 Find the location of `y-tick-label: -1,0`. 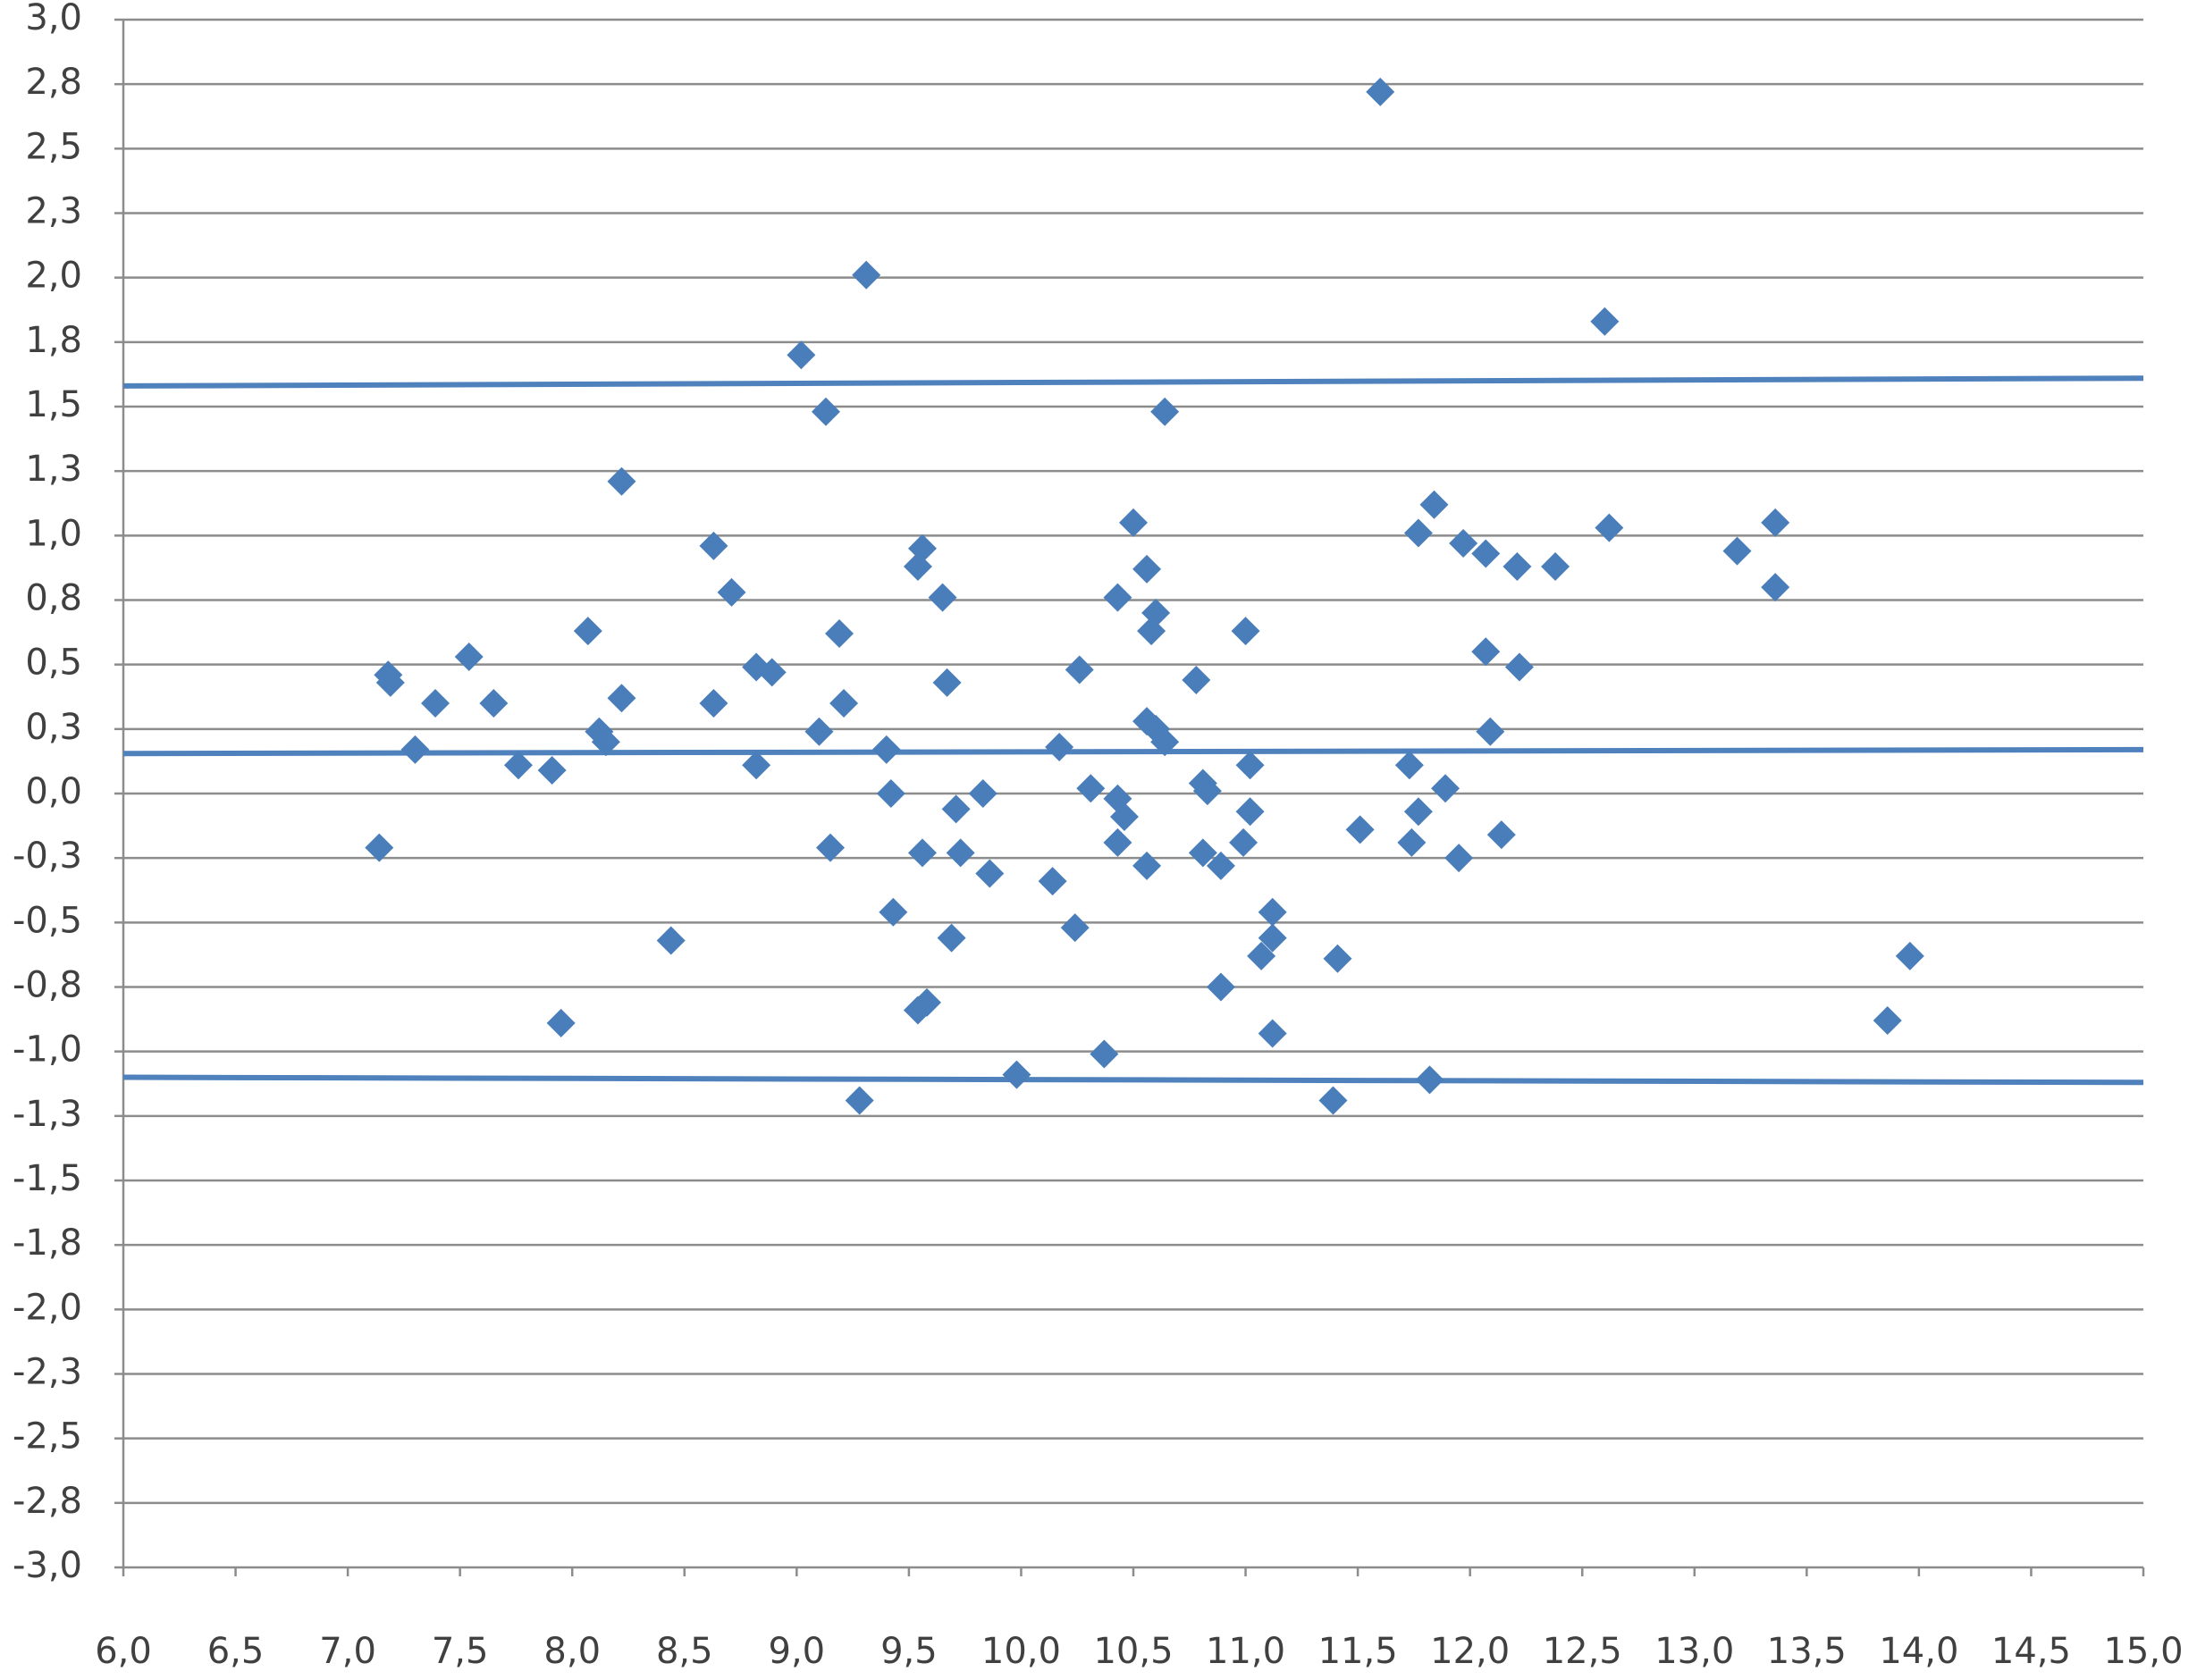

y-tick-label: -1,0 is located at coordinates (47, 1050).